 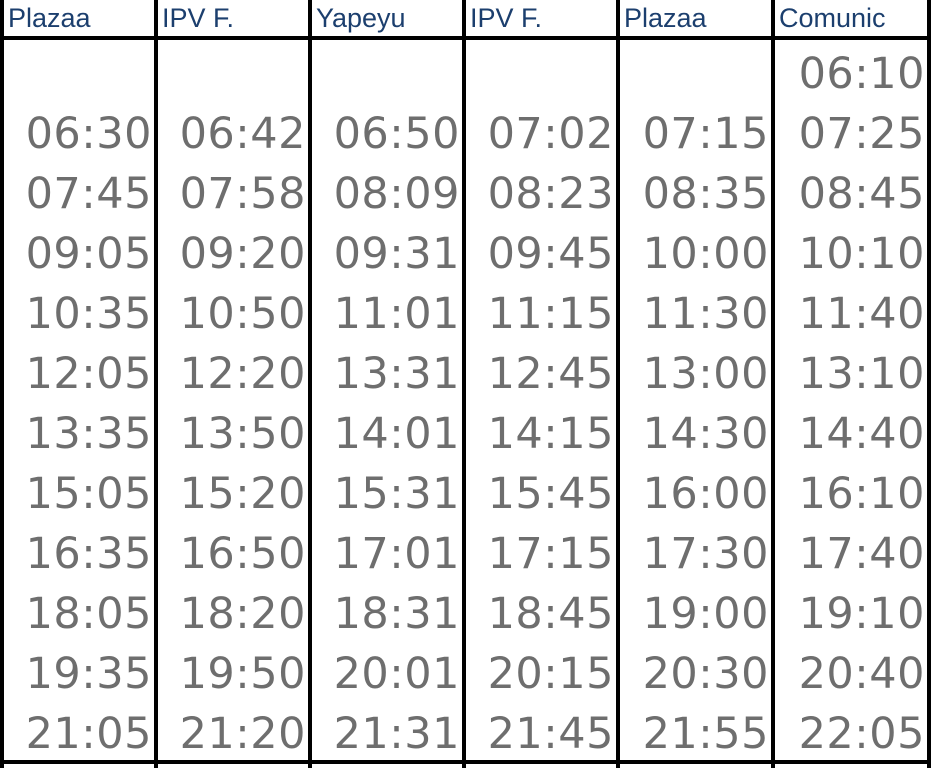 What do you see at coordinates (861, 254) in the screenshot?
I see `departure-time: 10:10` at bounding box center [861, 254].